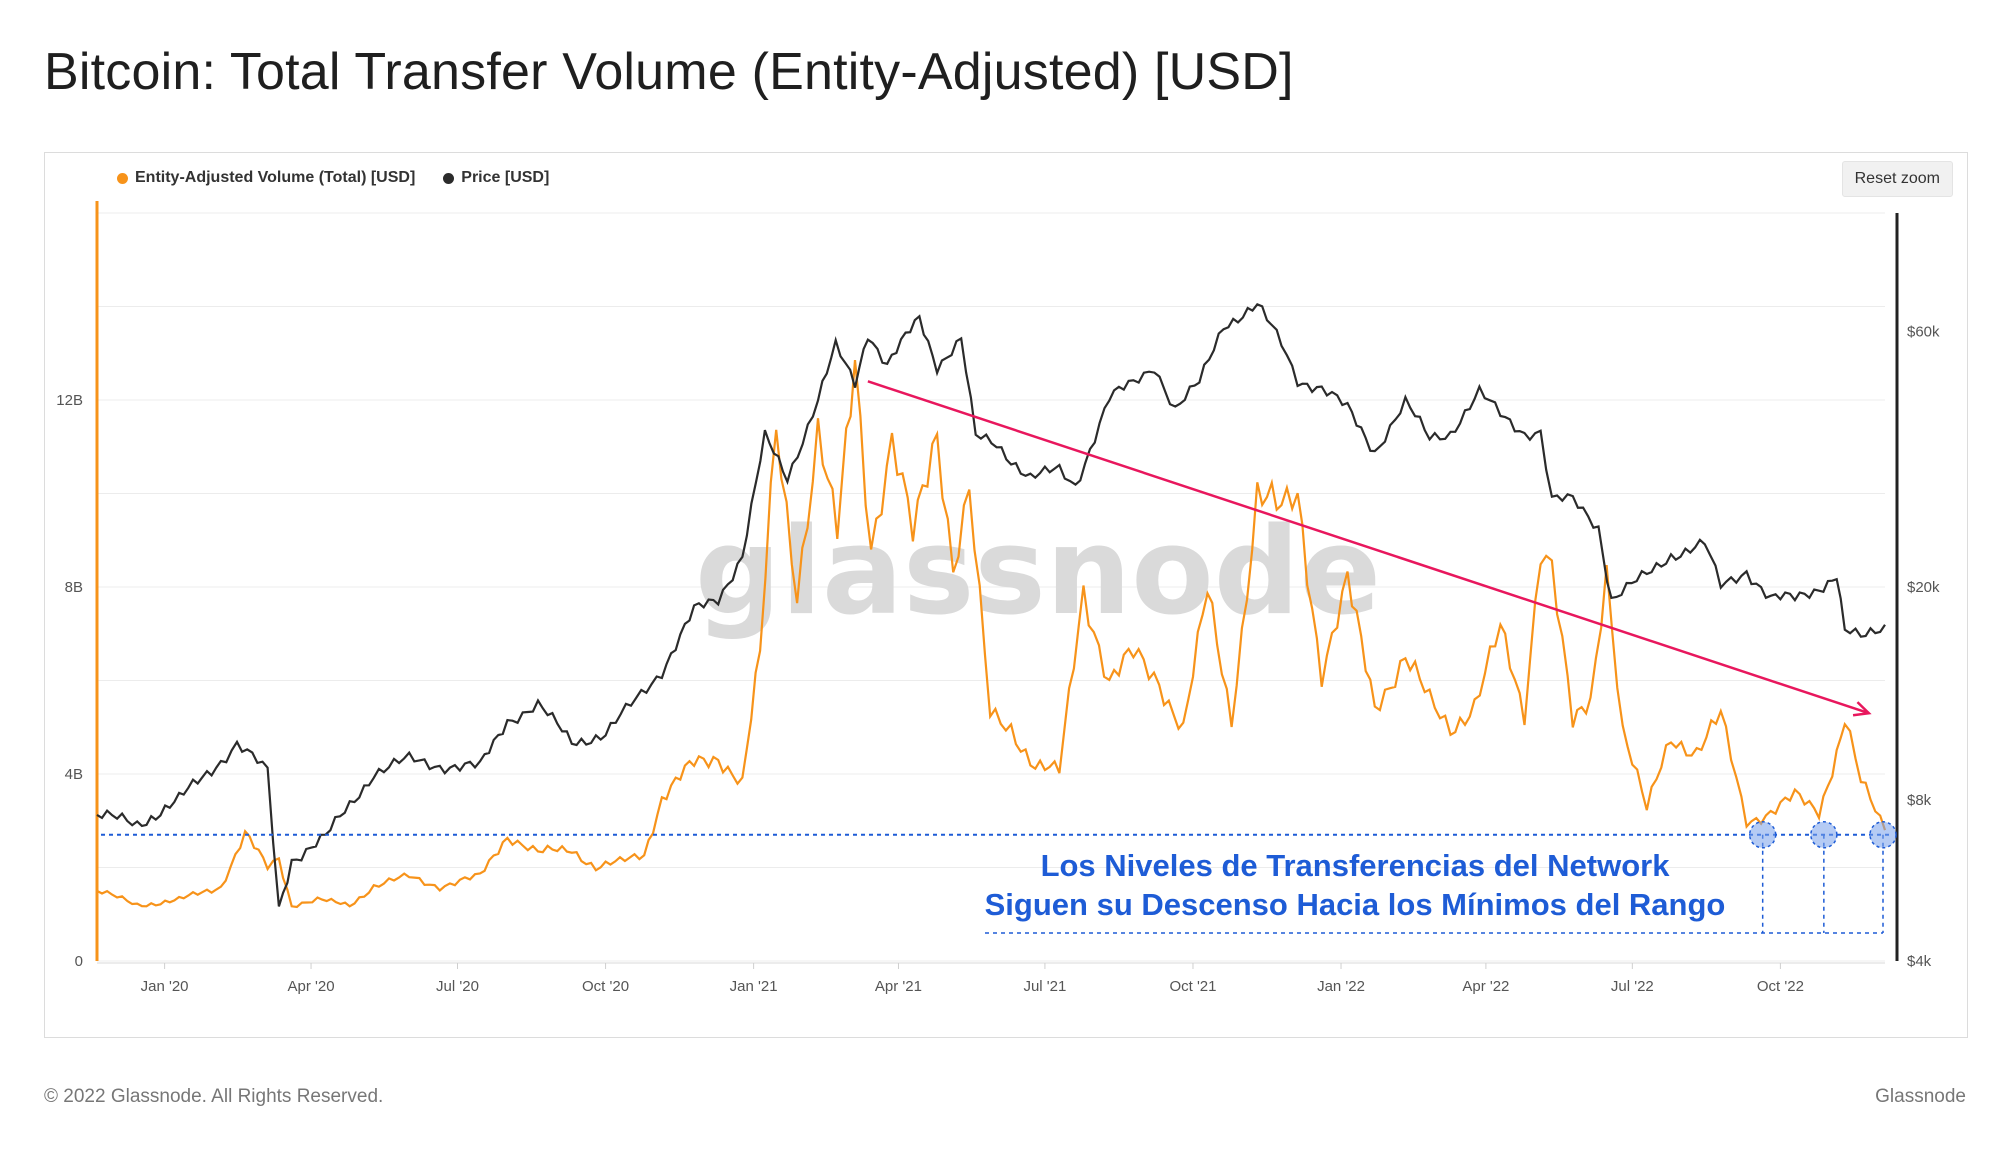  What do you see at coordinates (122, 178) in the screenshot?
I see `legend-dot-volume` at bounding box center [122, 178].